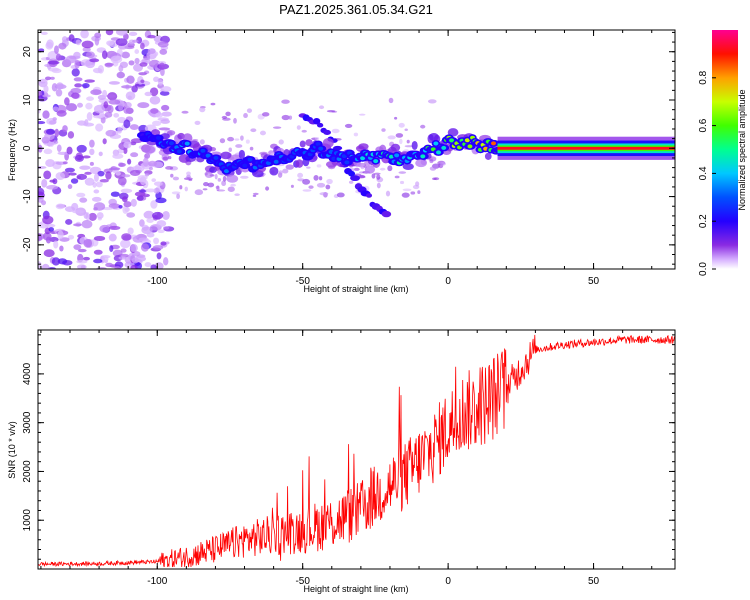 The width and height of the screenshot is (750, 600). What do you see at coordinates (703, 269) in the screenshot?
I see `colorbar-tick-label: 0.0` at bounding box center [703, 269].